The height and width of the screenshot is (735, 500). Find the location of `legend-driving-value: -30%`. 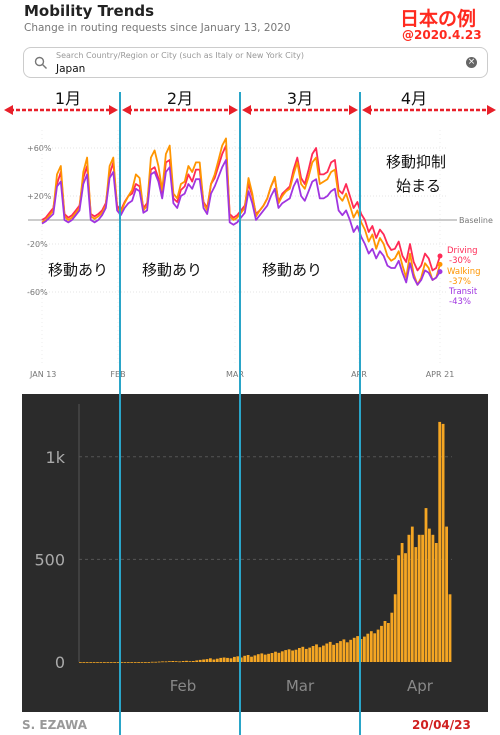

legend-driving-value: -30% is located at coordinates (460, 261).